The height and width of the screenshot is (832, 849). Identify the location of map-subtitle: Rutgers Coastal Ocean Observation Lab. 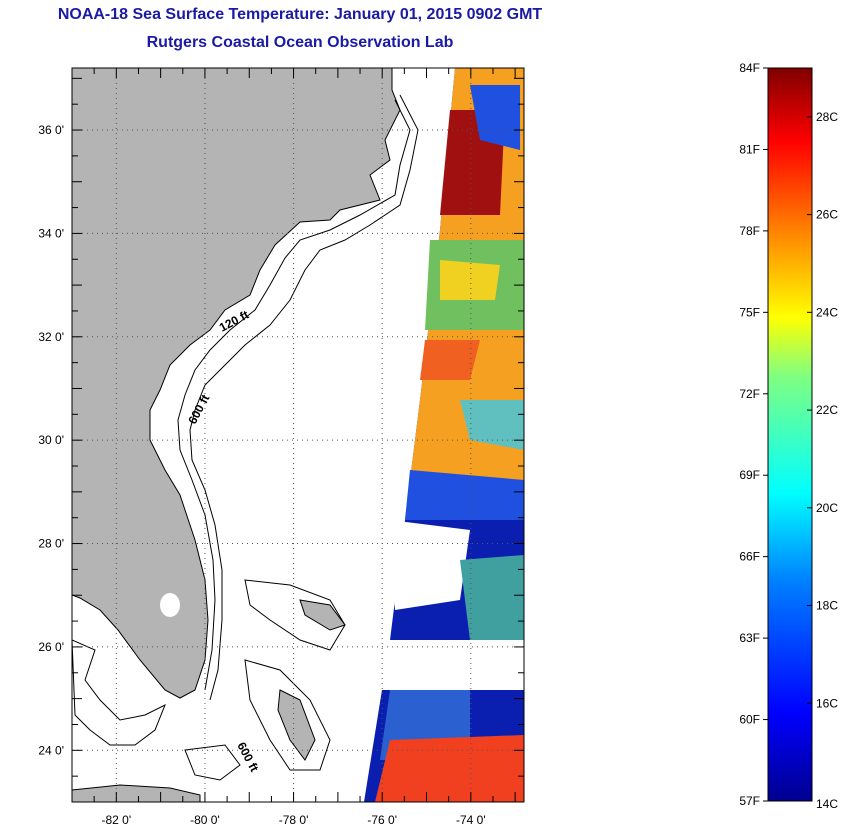
(300, 42).